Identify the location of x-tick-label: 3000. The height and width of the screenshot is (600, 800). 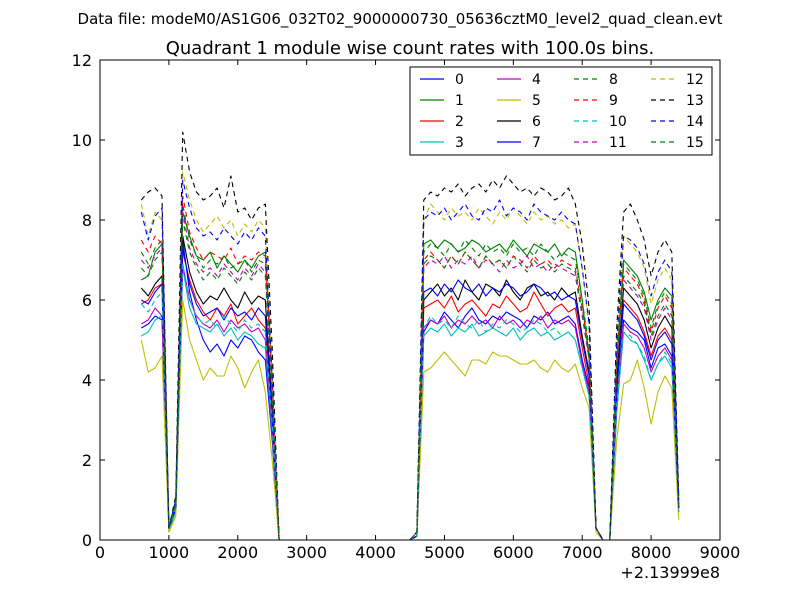
(306, 552).